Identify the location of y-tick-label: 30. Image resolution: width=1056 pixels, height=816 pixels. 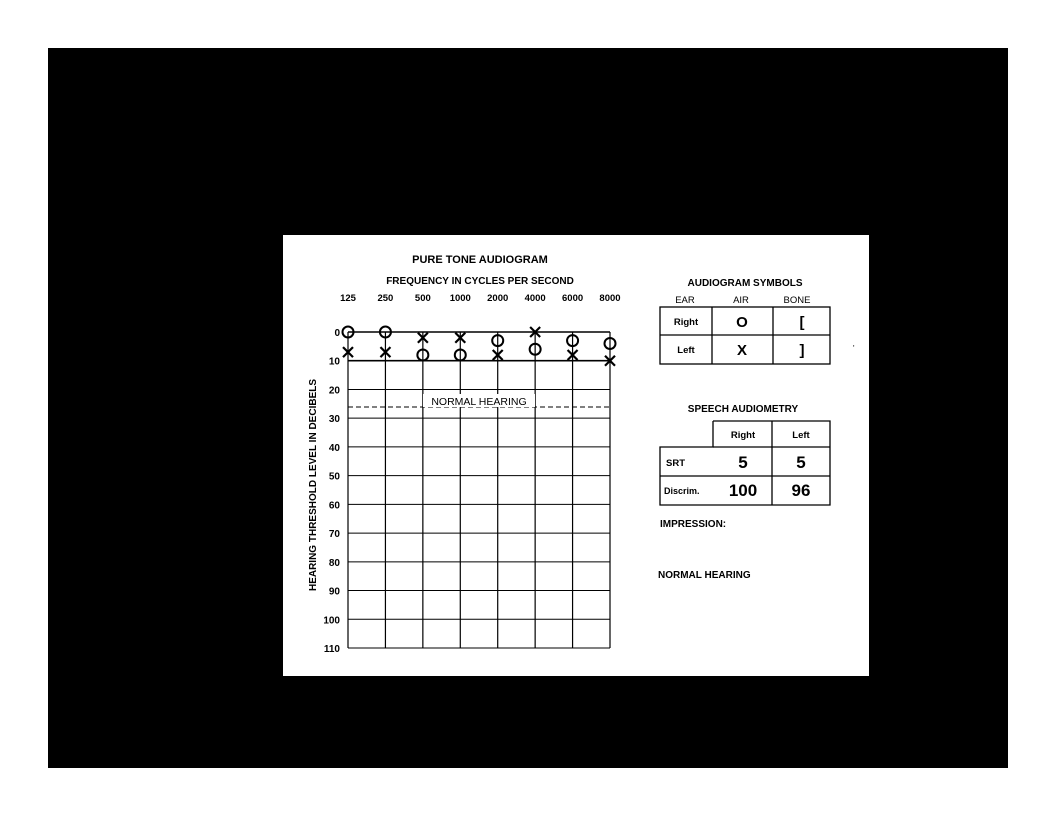
(335, 419).